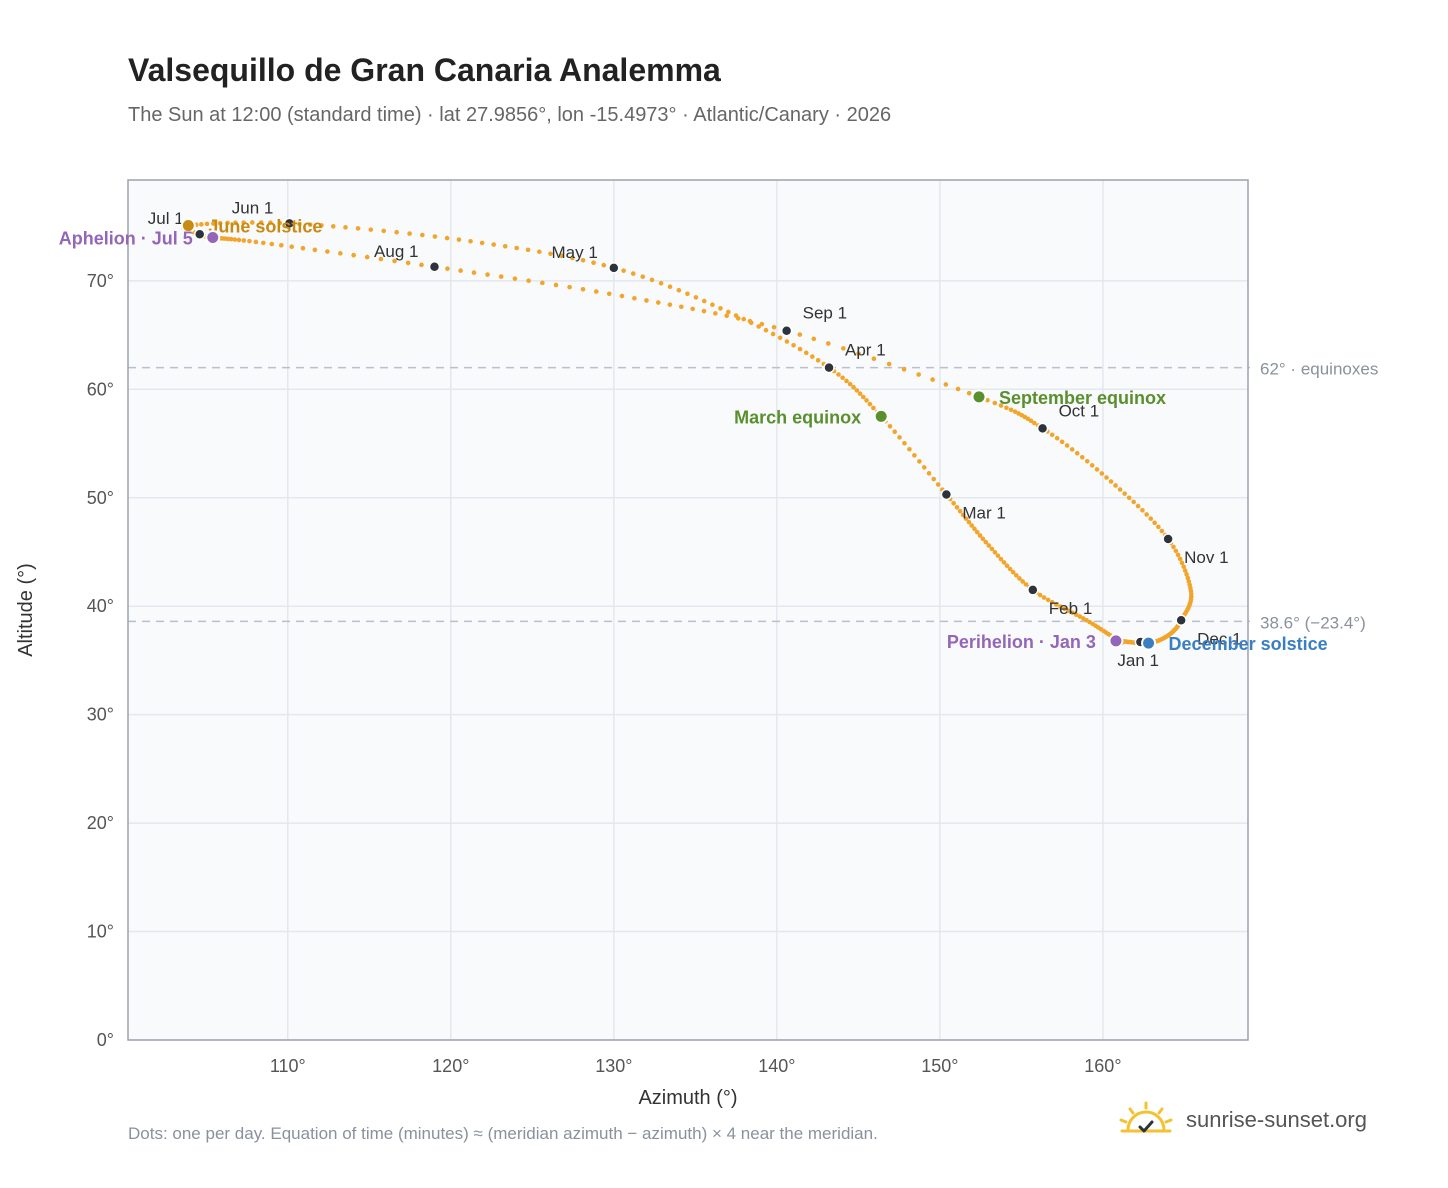  What do you see at coordinates (687, 1098) in the screenshot?
I see `x-axis-title: Azimuth (°)` at bounding box center [687, 1098].